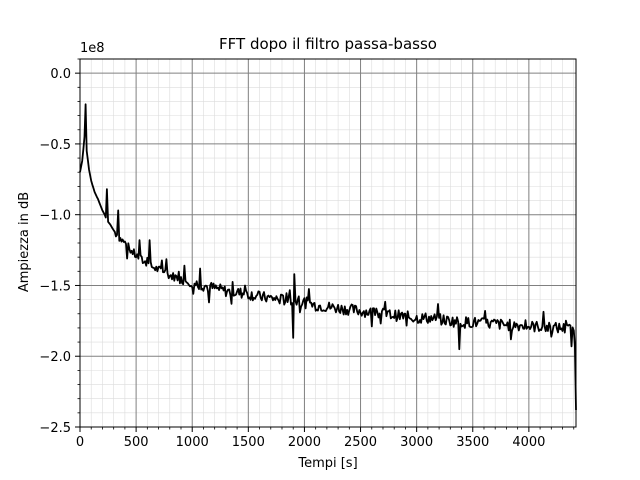 This screenshot has width=640, height=480. I want to click on x-tick-label: 3500, so click(472, 442).